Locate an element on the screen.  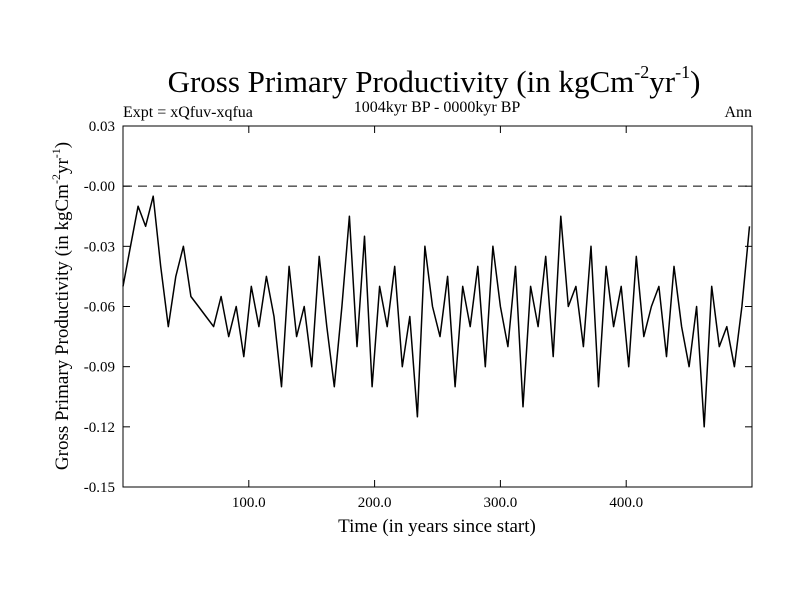
y-tick-label: 0.03 is located at coordinates (102, 127).